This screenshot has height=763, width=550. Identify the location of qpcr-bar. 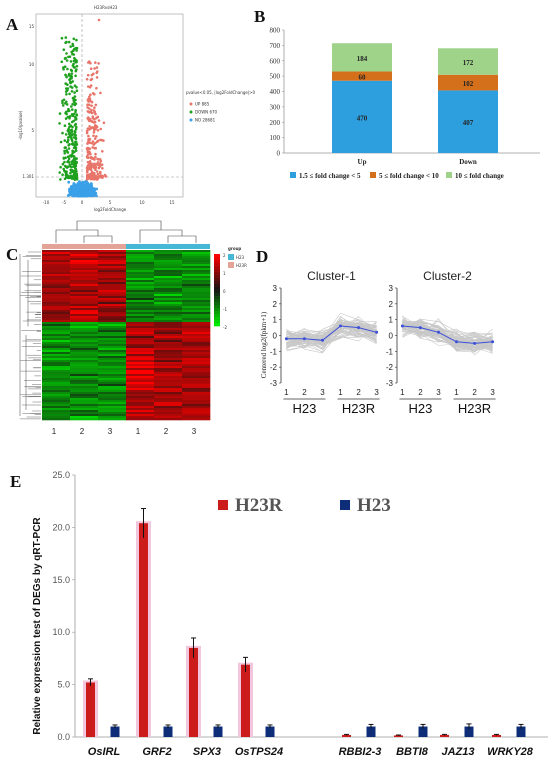
(371, 731).